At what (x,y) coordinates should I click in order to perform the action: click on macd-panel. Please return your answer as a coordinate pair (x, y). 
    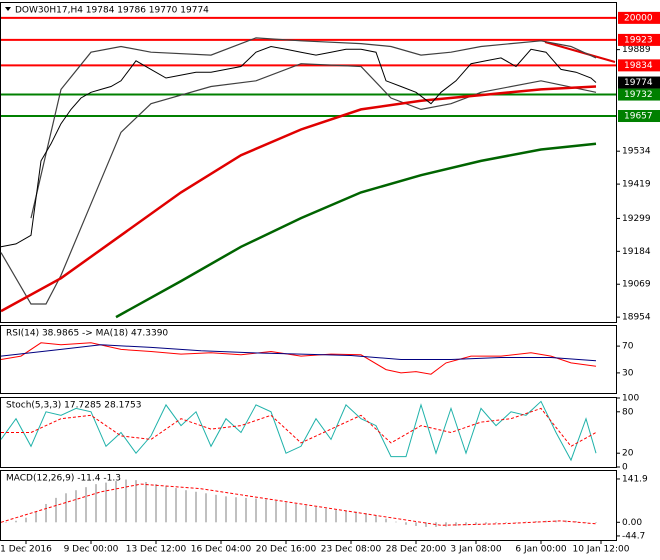
    Looking at the image, I should click on (308, 505).